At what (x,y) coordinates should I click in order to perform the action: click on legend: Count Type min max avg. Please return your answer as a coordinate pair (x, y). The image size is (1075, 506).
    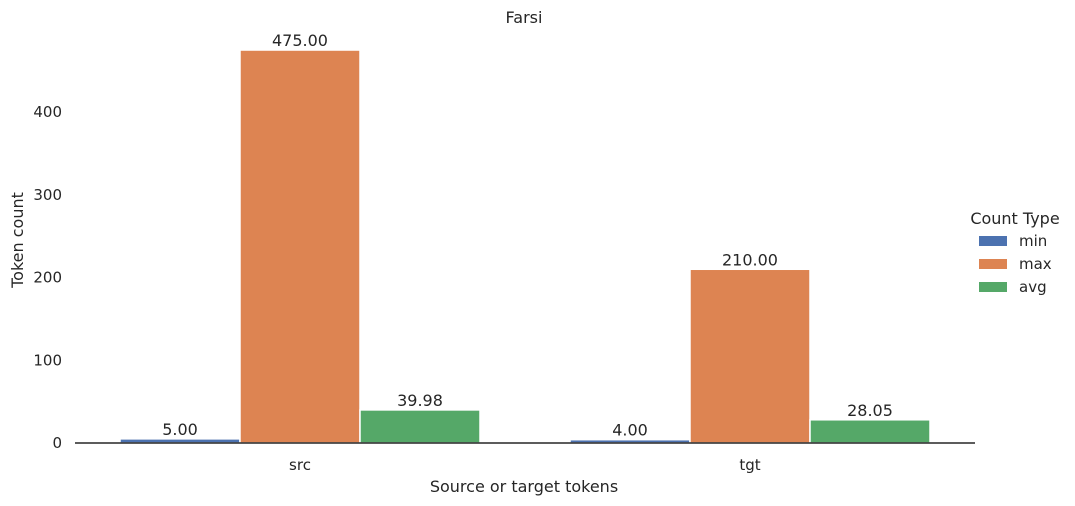
    Looking at the image, I should click on (1014, 252).